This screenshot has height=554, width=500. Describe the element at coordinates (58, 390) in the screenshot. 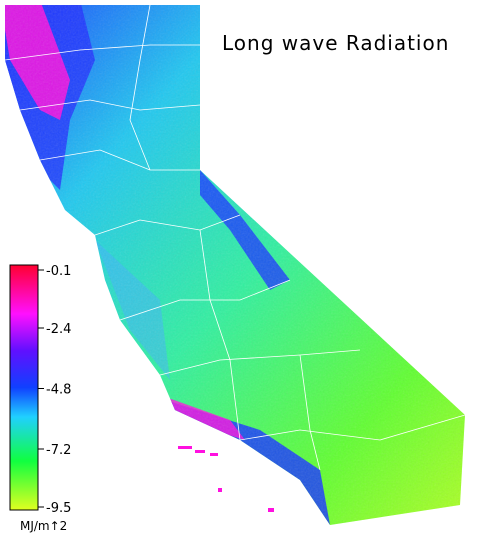

I see `colorbar-tick-label: -4.8` at that location.